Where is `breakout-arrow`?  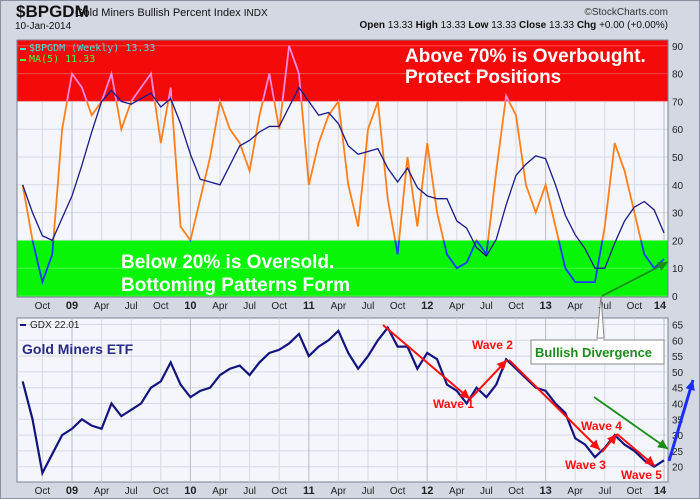
breakout-arrow is located at coordinates (681, 420).